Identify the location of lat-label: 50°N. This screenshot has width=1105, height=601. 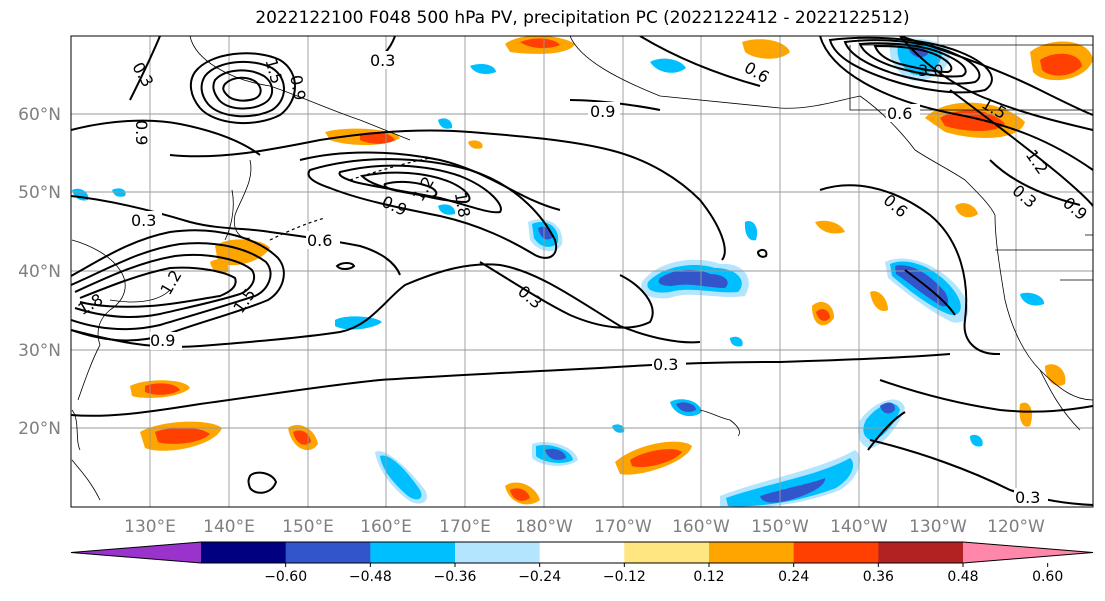
(39, 193).